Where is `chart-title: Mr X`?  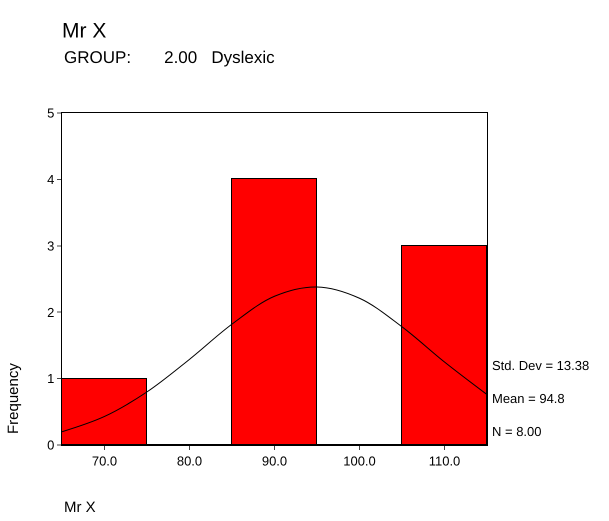 chart-title: Mr X is located at coordinates (84, 30).